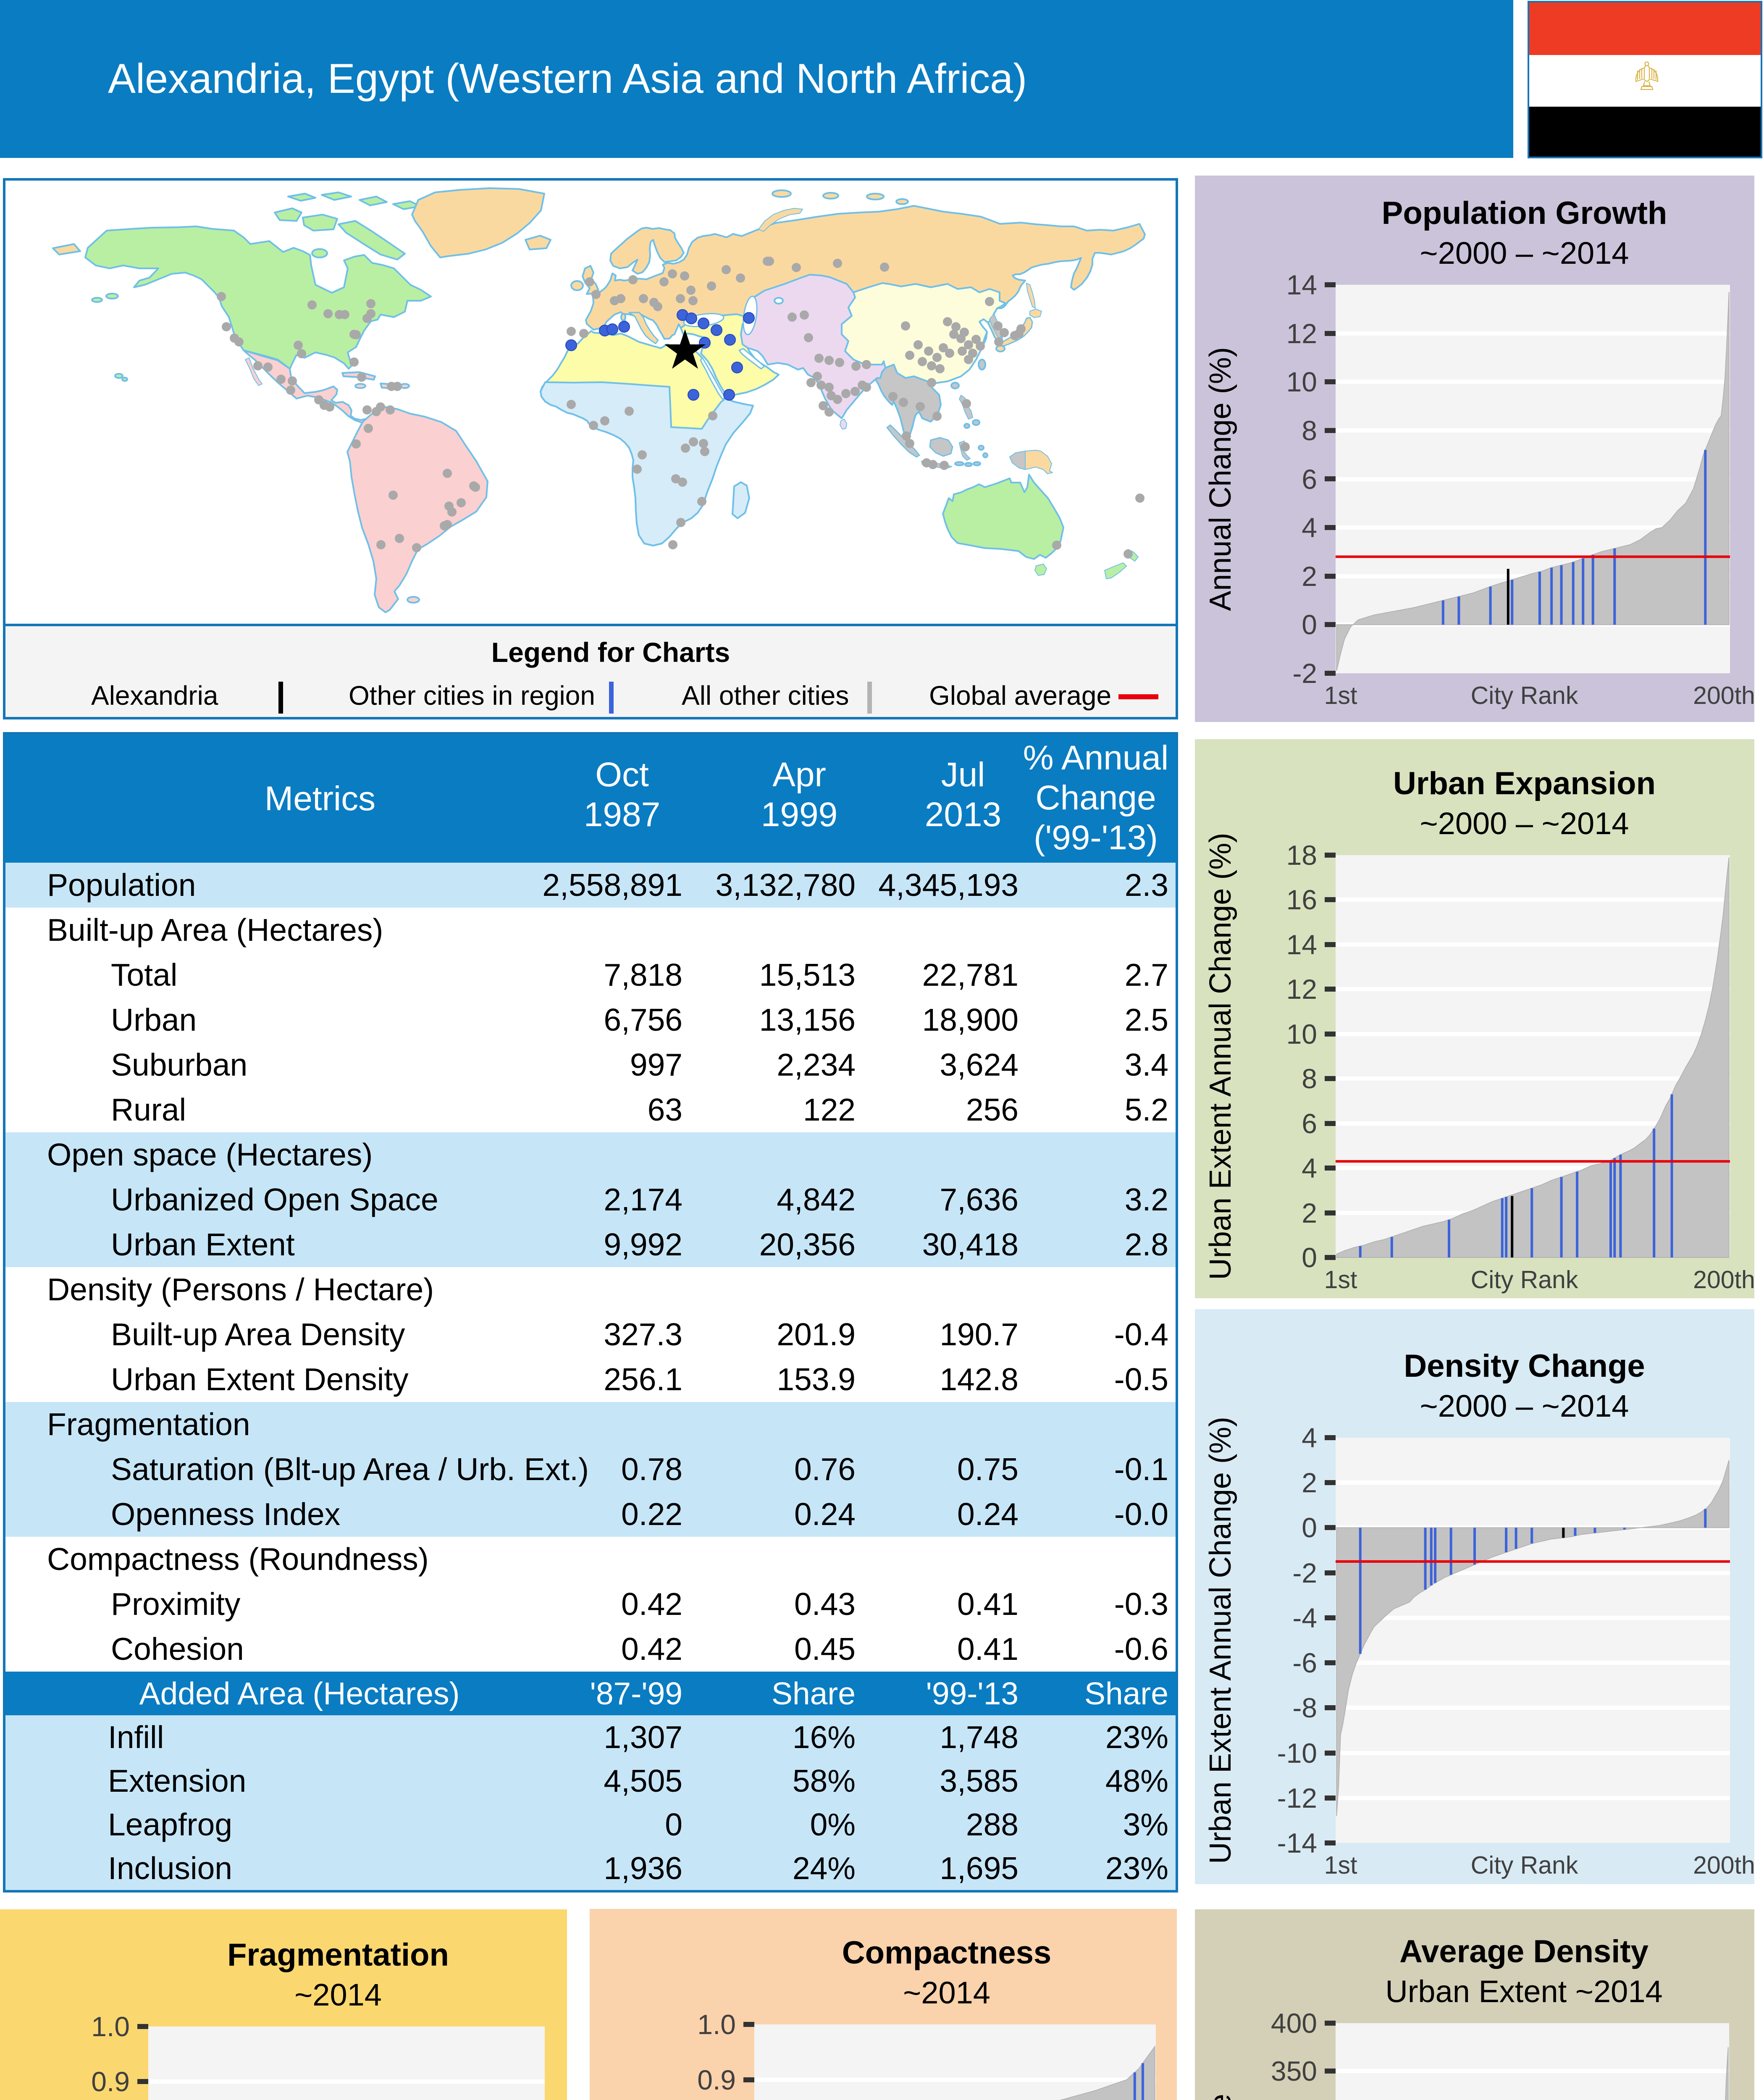 The image size is (1764, 2100). What do you see at coordinates (1301, 855) in the screenshot?
I see `svg-text: 18` at bounding box center [1301, 855].